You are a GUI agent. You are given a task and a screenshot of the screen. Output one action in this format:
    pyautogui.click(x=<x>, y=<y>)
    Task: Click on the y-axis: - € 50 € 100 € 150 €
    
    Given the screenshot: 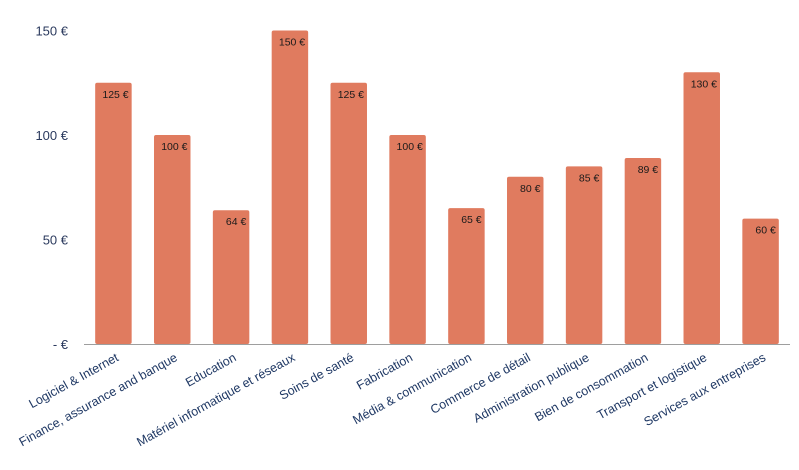 What is the action you would take?
    pyautogui.click(x=51, y=188)
    